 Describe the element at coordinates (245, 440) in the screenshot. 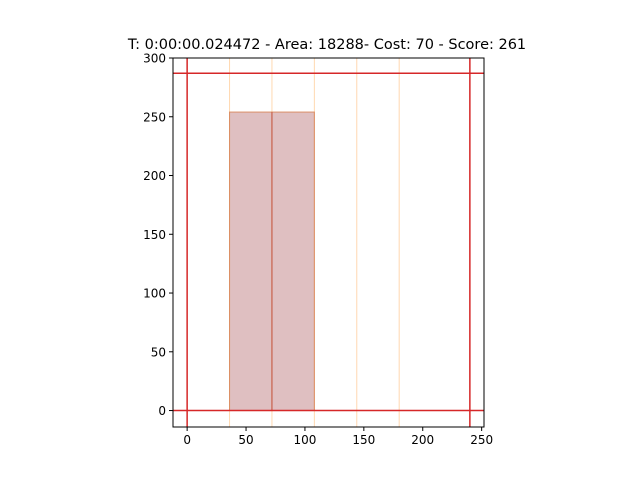

I see `x-tick-label-1: 50` at that location.